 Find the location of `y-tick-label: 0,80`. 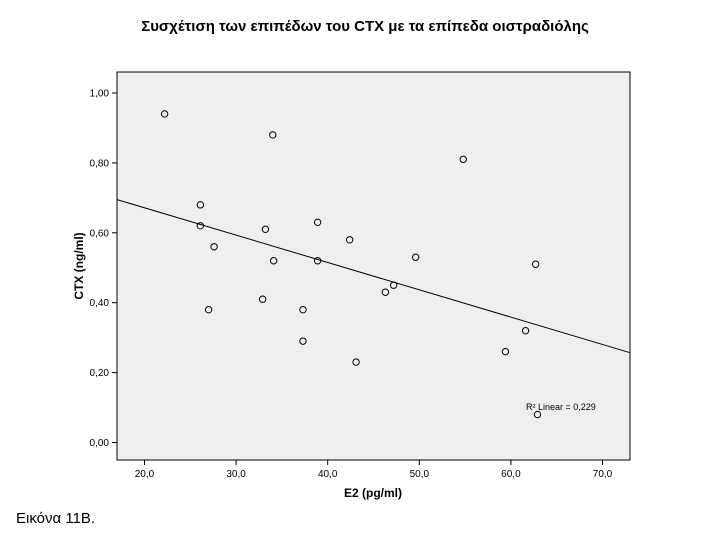

y-tick-label: 0,80 is located at coordinates (100, 163).